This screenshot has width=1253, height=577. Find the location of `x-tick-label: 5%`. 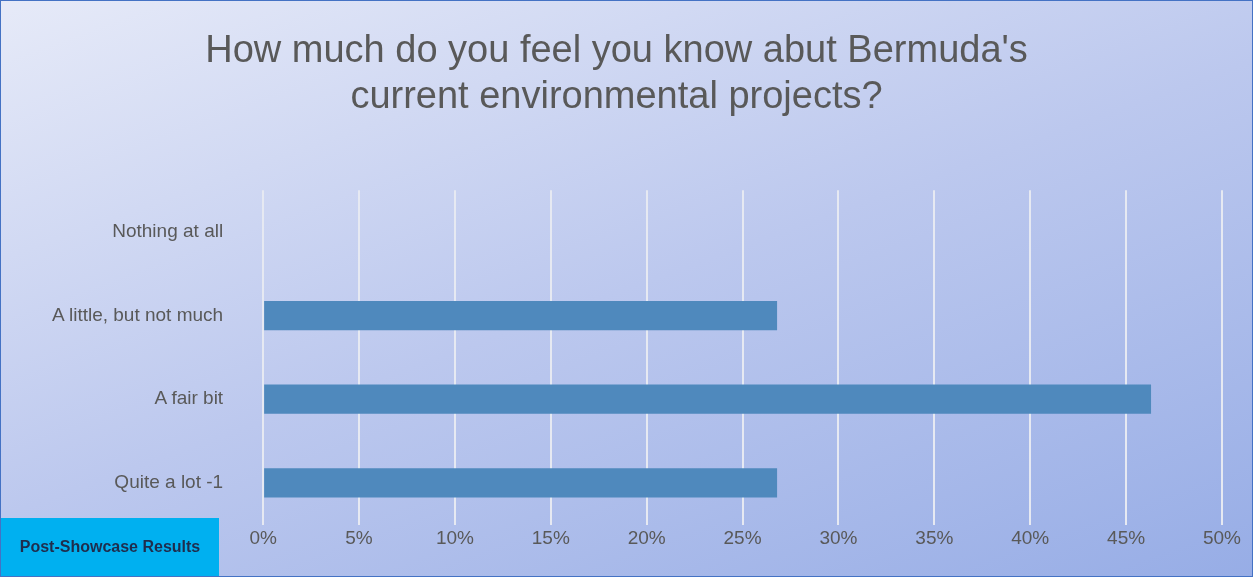

x-tick-label: 5% is located at coordinates (359, 538).